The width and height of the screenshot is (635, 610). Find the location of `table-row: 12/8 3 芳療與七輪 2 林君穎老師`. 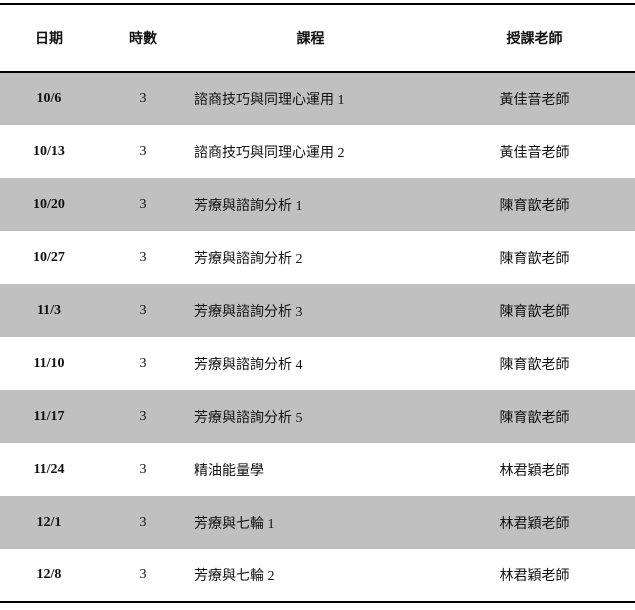

table-row: 12/8 3 芳療與七輪 2 林君穎老師 is located at coordinates (317, 575).